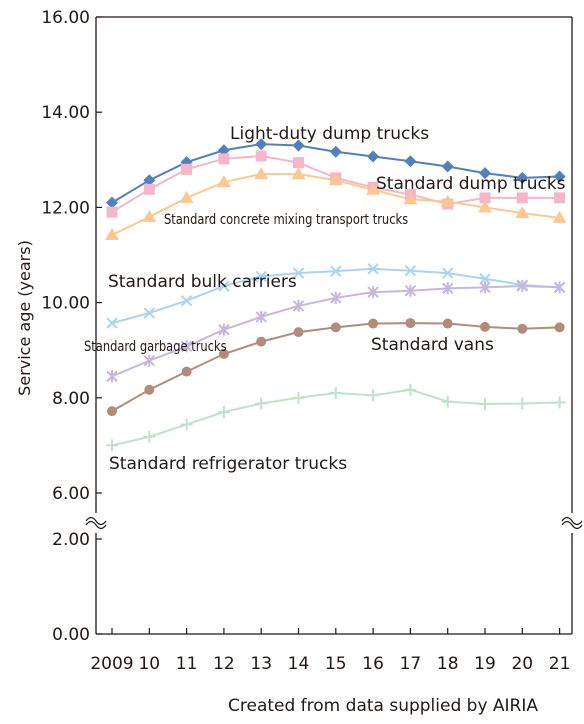 This screenshot has width=584, height=724. Describe the element at coordinates (261, 664) in the screenshot. I see `x-tick-label: 13` at that location.